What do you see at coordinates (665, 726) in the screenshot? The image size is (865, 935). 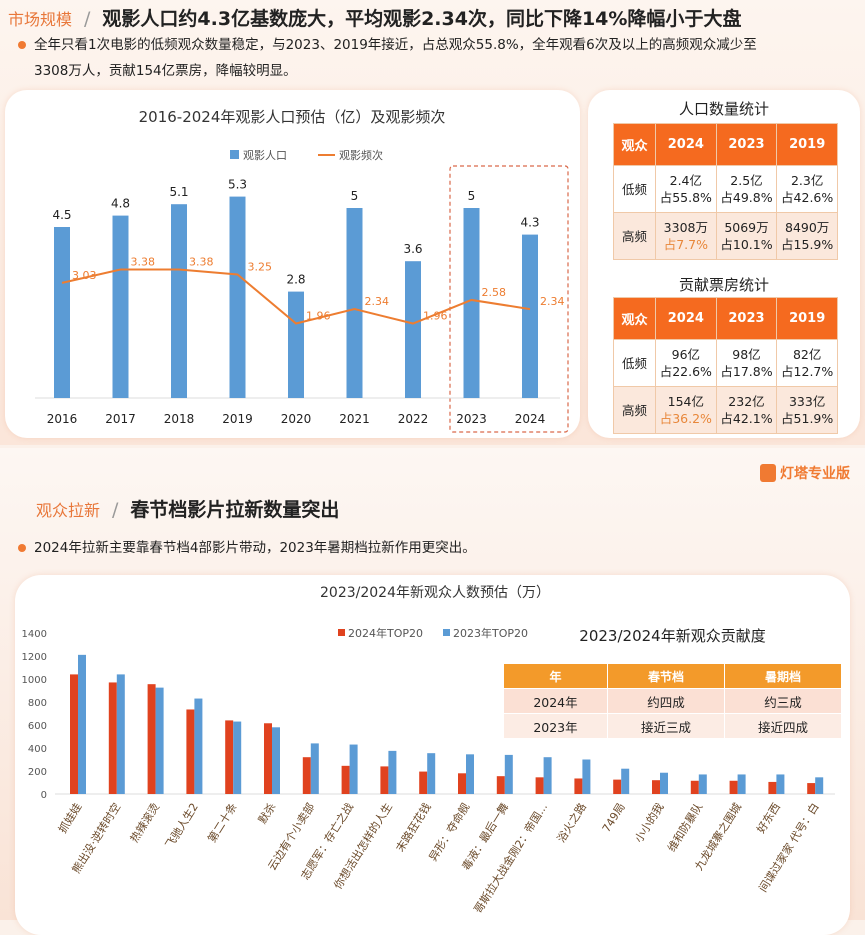 I see `table-cell: 接近三成` at bounding box center [665, 726].